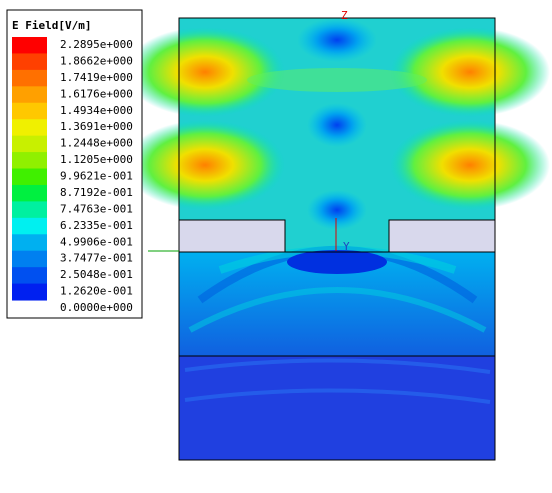 The image size is (552, 493). Describe the element at coordinates (96, 126) in the screenshot. I see `legend-label: 1.3691e+000` at that location.